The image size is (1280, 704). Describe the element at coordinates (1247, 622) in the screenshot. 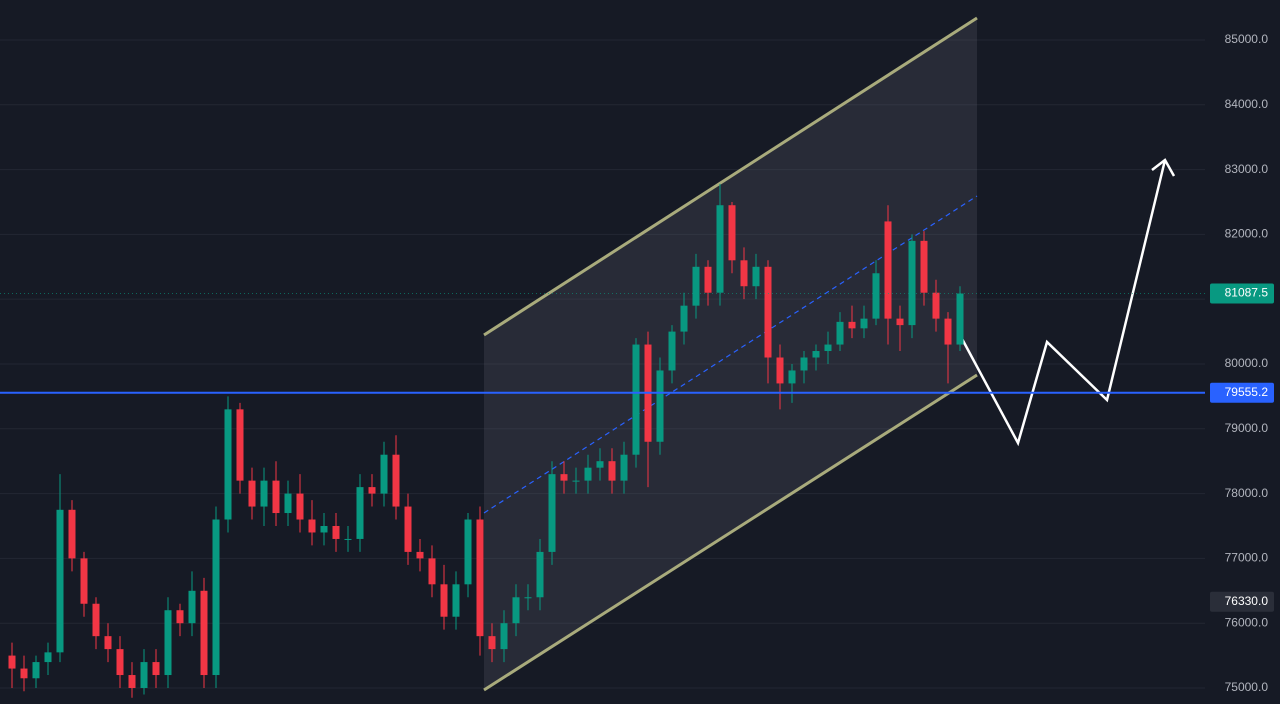

I see `y-tick-label: 76000.0` at that location.